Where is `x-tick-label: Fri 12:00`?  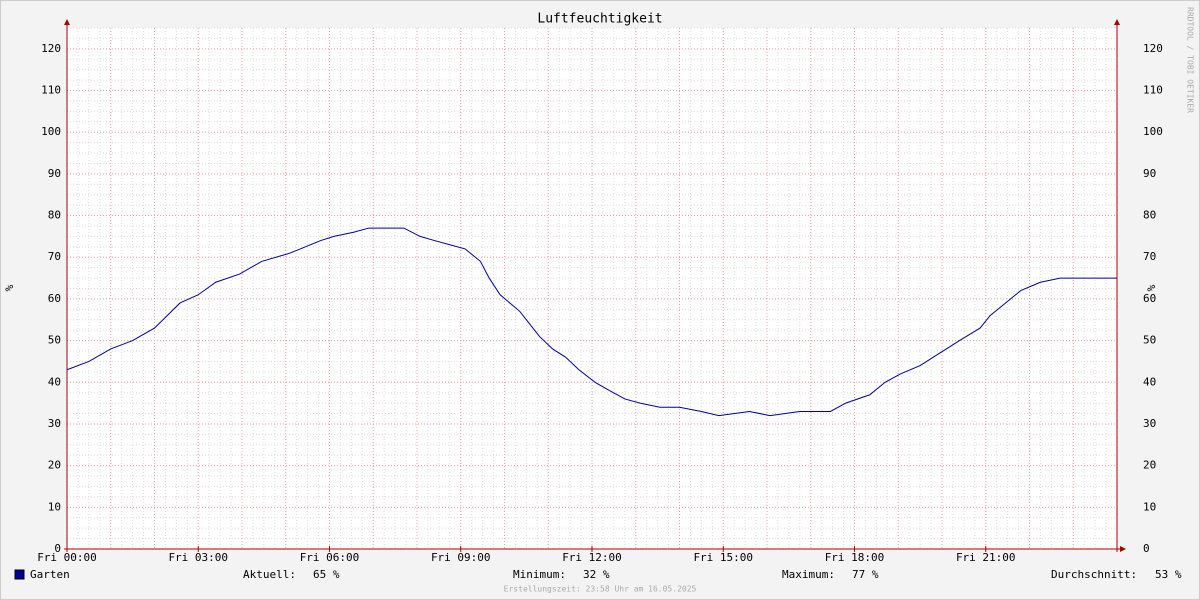
x-tick-label: Fri 12:00 is located at coordinates (592, 557).